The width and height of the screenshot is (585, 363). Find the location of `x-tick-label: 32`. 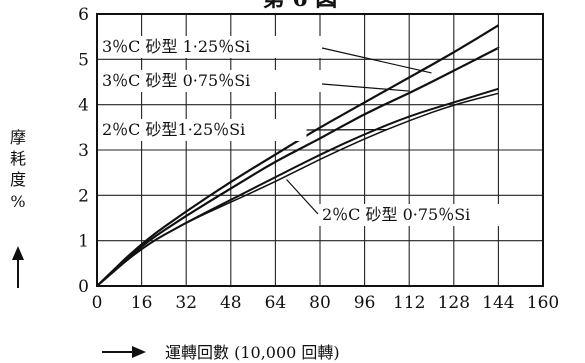

x-tick-label: 32 is located at coordinates (186, 303).